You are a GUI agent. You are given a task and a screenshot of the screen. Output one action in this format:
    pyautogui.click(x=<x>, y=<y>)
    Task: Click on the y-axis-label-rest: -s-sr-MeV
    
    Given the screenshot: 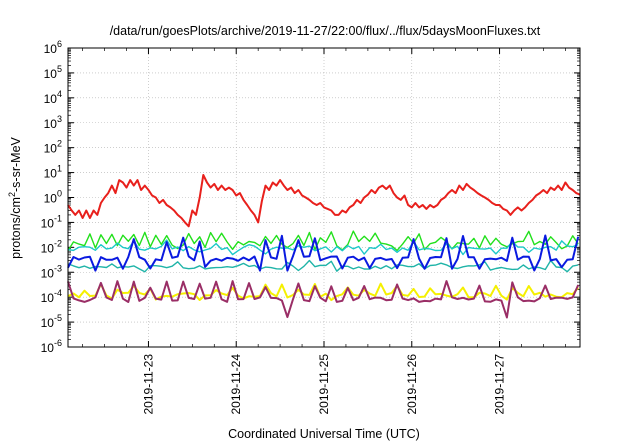 What is the action you would take?
    pyautogui.click(x=16, y=164)
    